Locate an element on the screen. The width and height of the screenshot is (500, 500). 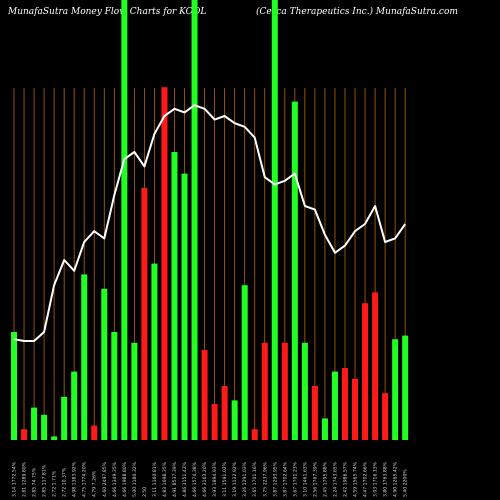
x-tick-label: 4.86 3151.42% is located at coordinates (185, 479).